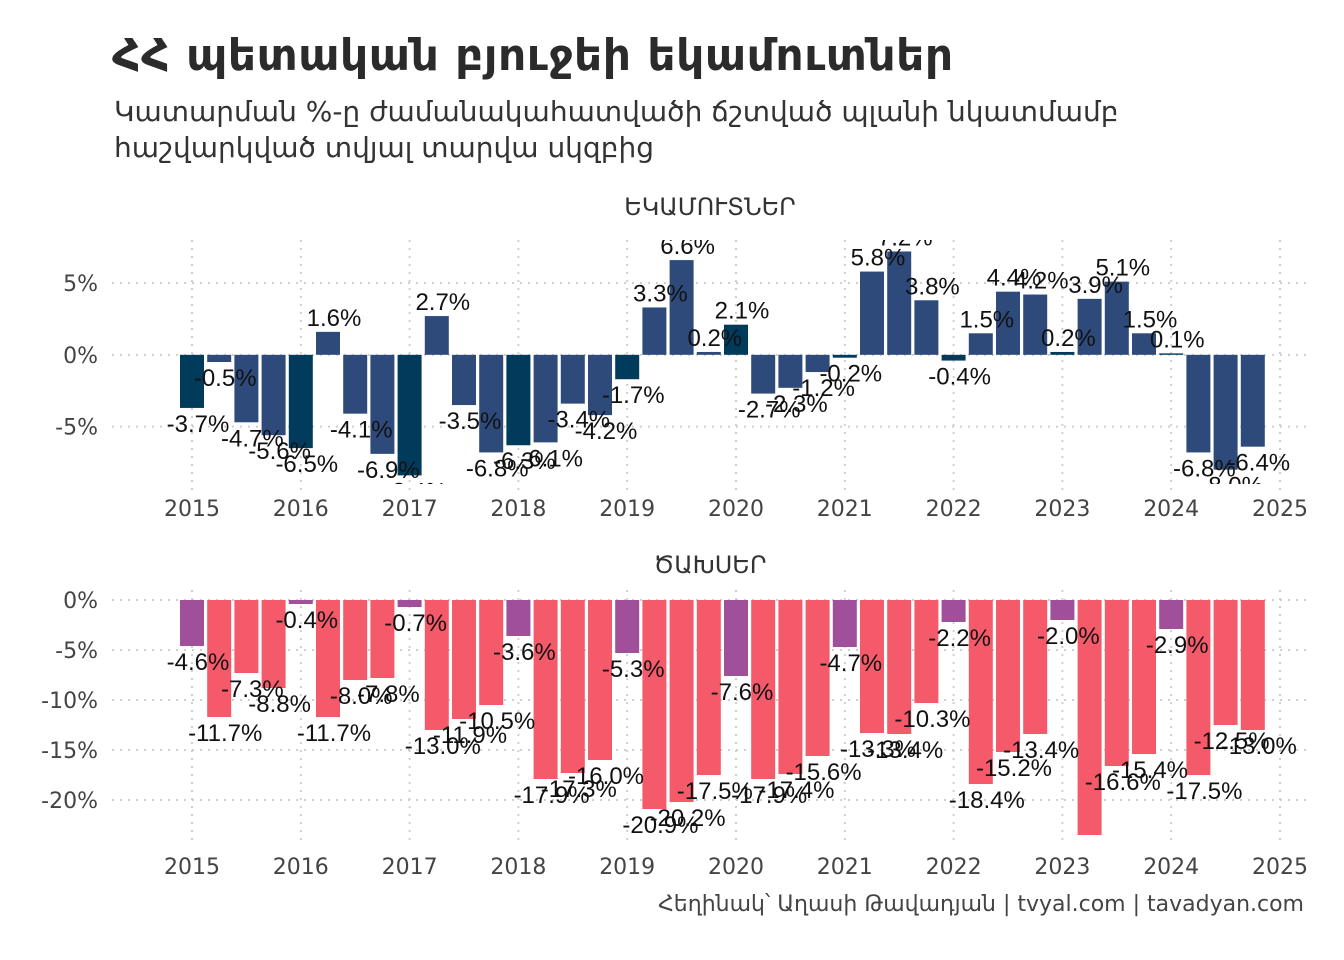  I want to click on data-label: 1.5%, so click(986, 319).